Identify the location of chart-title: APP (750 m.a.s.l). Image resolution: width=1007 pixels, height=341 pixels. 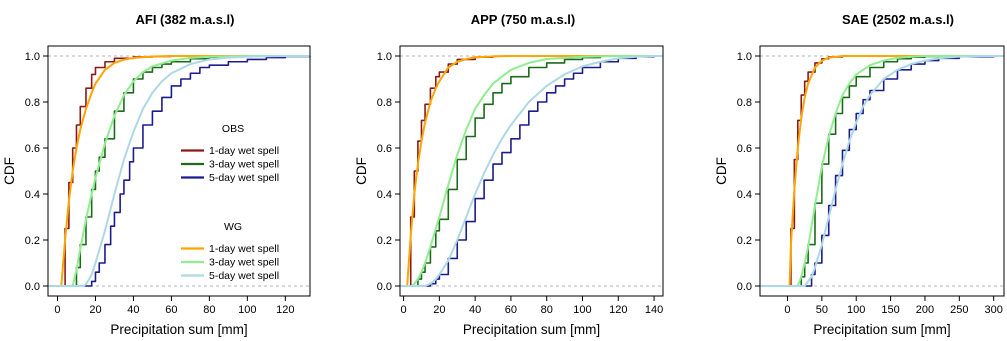
(523, 19).